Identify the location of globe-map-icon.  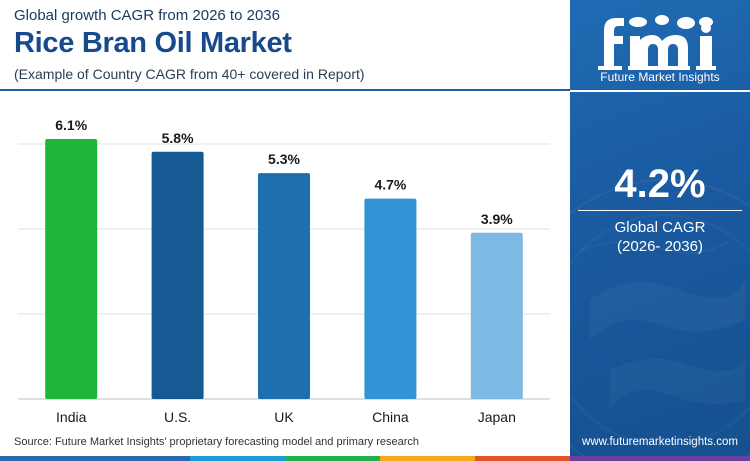
(660, 317).